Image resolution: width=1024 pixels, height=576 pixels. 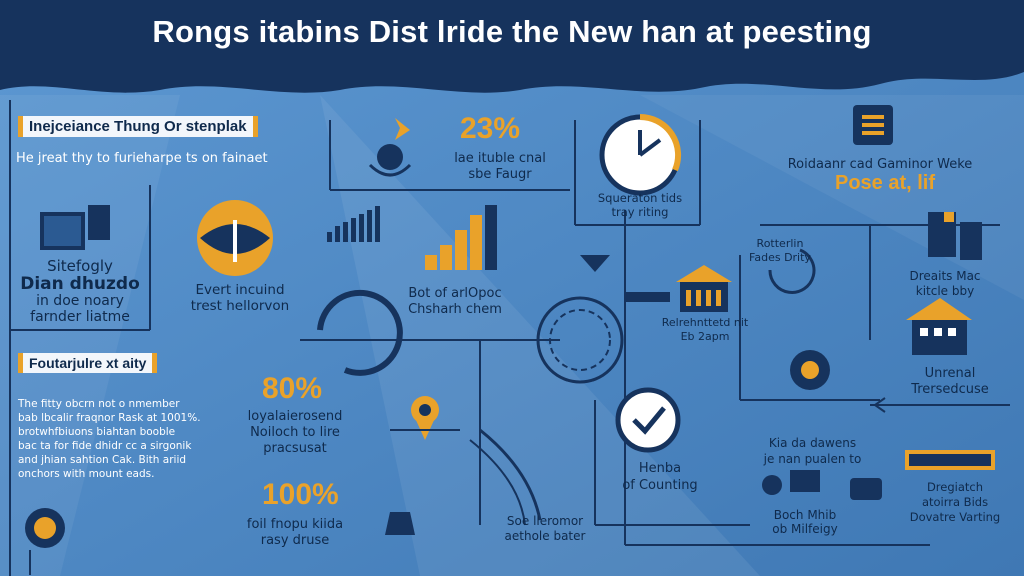 What do you see at coordinates (955, 517) in the screenshot?
I see `dreg-line-3: Dovatre Varting` at bounding box center [955, 517].